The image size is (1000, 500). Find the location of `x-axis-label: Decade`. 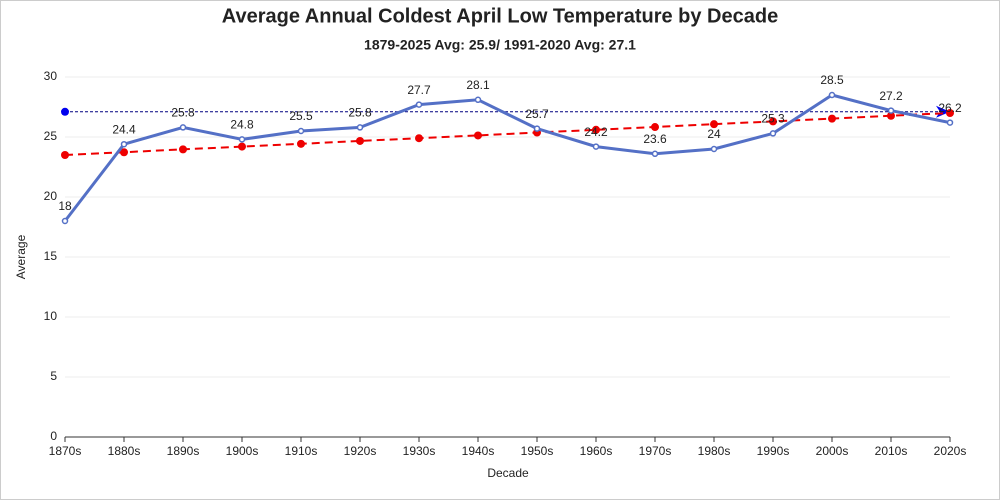

x-axis-label: Decade is located at coordinates (508, 473).